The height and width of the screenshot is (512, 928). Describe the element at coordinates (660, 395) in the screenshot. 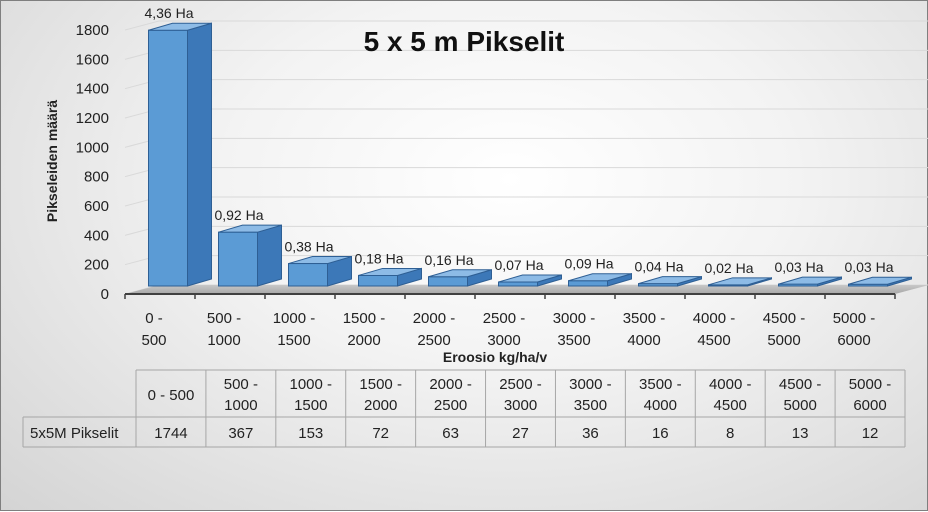

I see `table-header-cell: 3500 -4000` at that location.